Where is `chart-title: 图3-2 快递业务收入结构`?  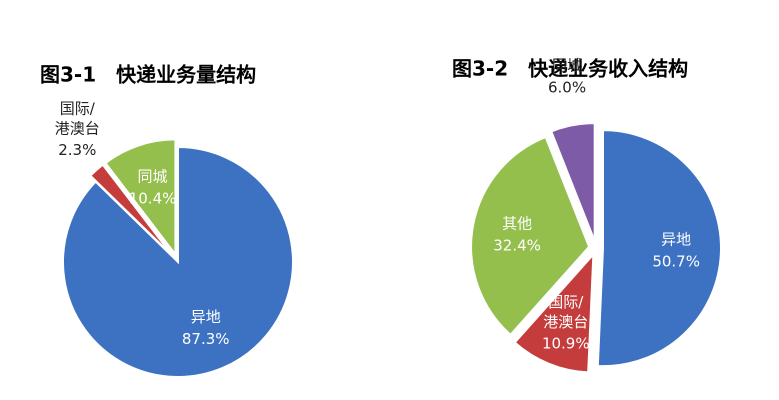
chart-title: 图3-2 快递业务收入结构 is located at coordinates (570, 69).